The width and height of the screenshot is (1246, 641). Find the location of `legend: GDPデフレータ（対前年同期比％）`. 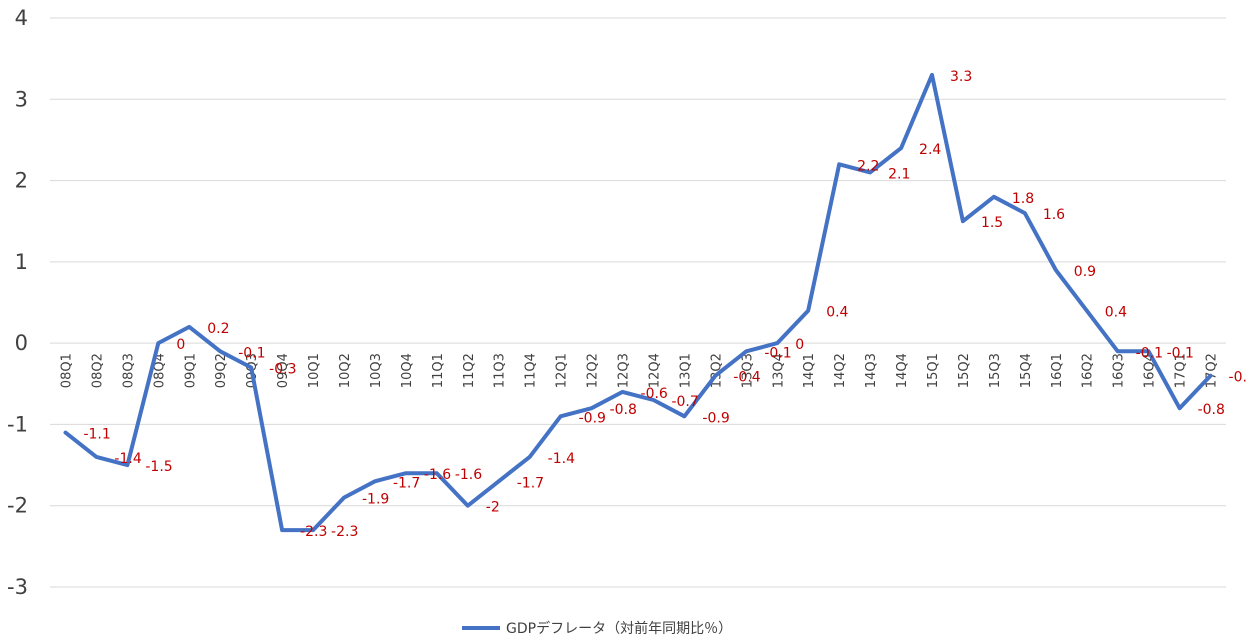

legend: GDPデフレータ（対前年同期比％） is located at coordinates (597, 628).